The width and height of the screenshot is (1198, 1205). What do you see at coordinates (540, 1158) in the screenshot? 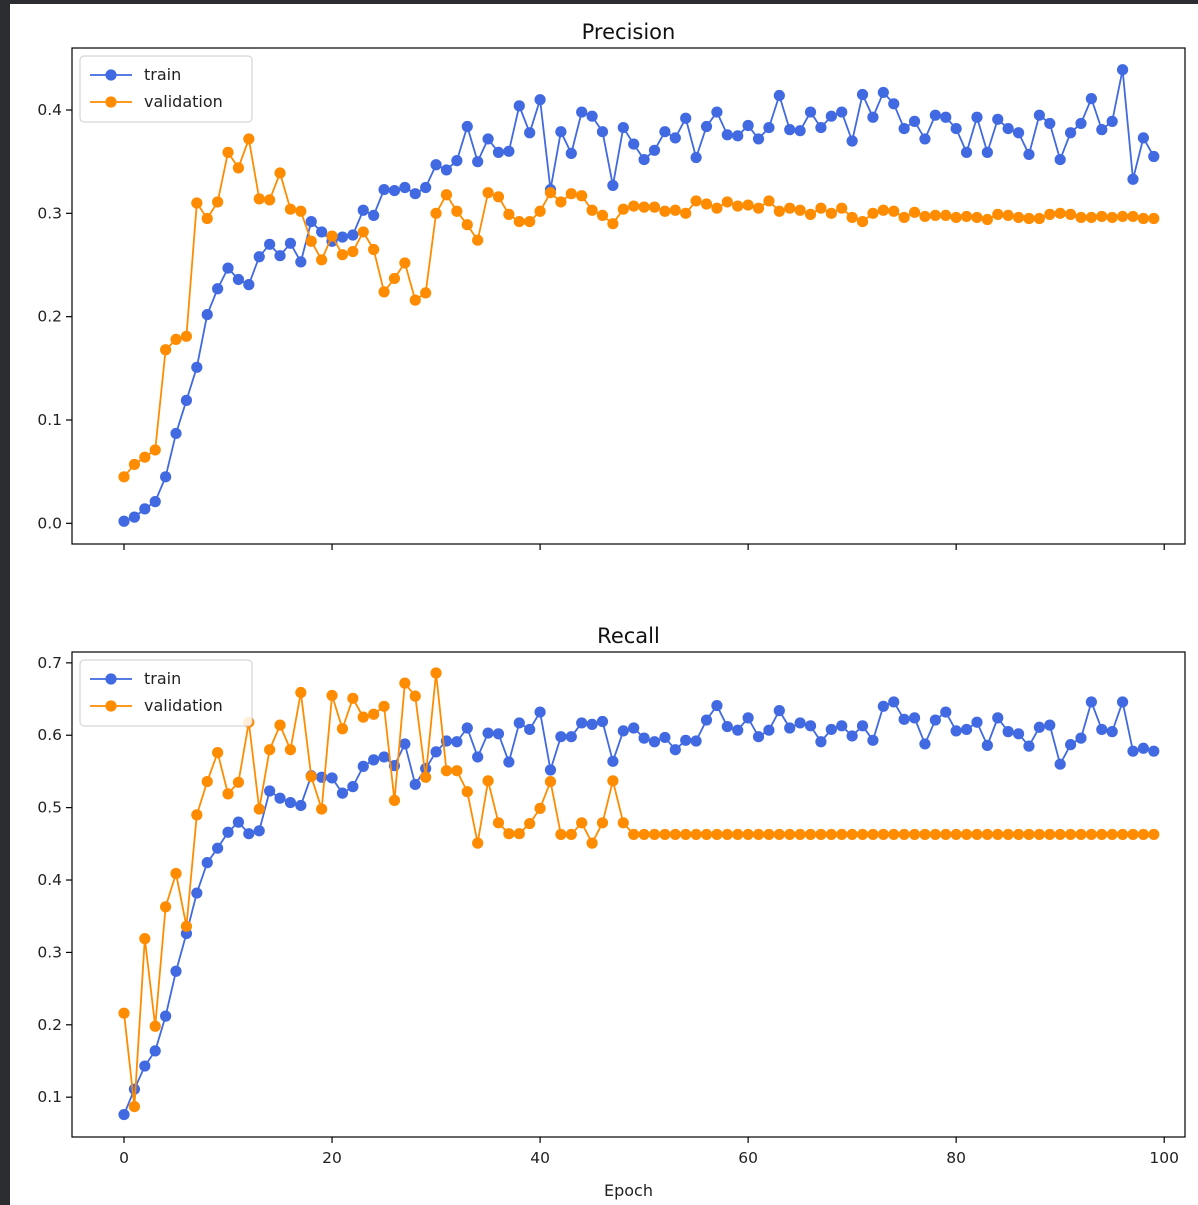
I see `x-tick-label: 40` at bounding box center [540, 1158].